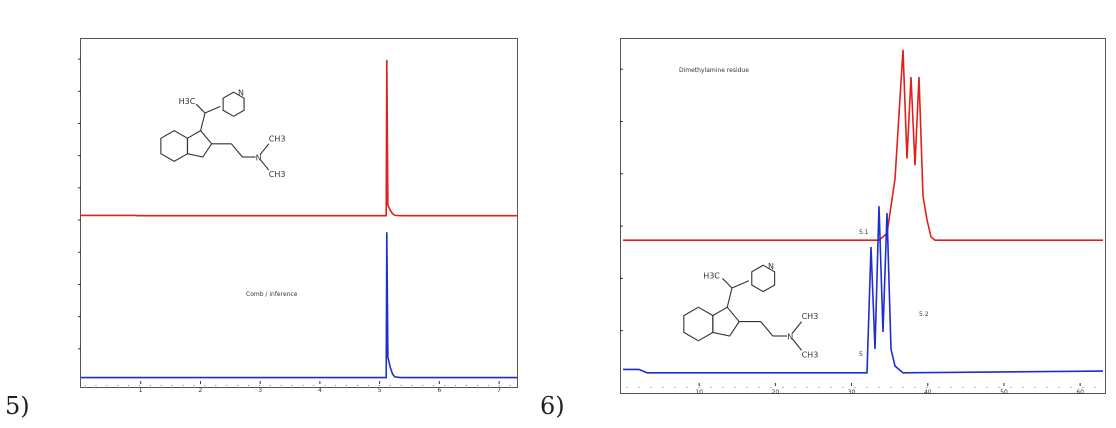  What do you see at coordinates (864, 232) in the screenshot?
I see `chart-b-annotation-2: 5.1` at bounding box center [864, 232].